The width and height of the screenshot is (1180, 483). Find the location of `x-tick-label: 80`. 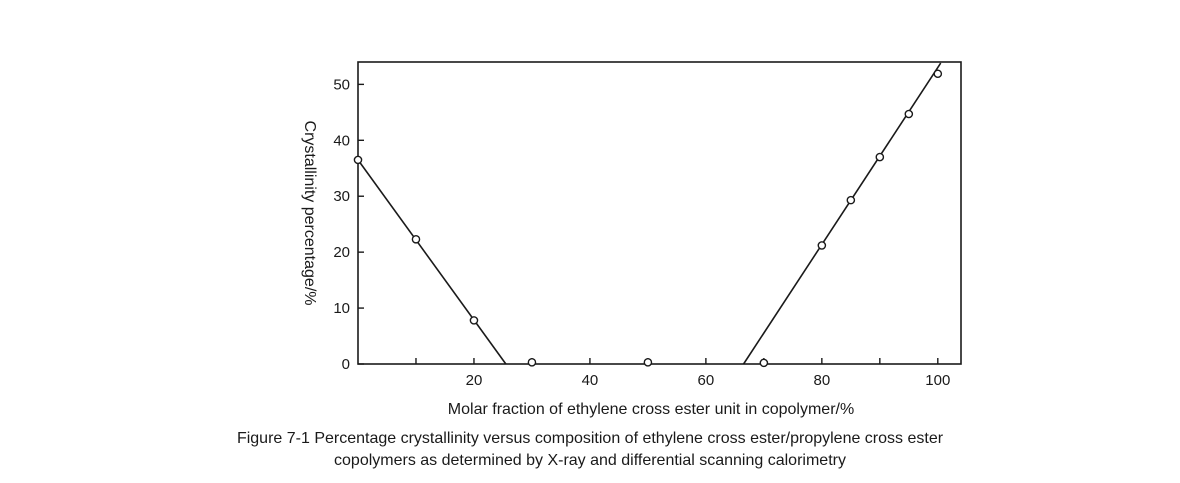

x-tick-label: 80 is located at coordinates (822, 380).